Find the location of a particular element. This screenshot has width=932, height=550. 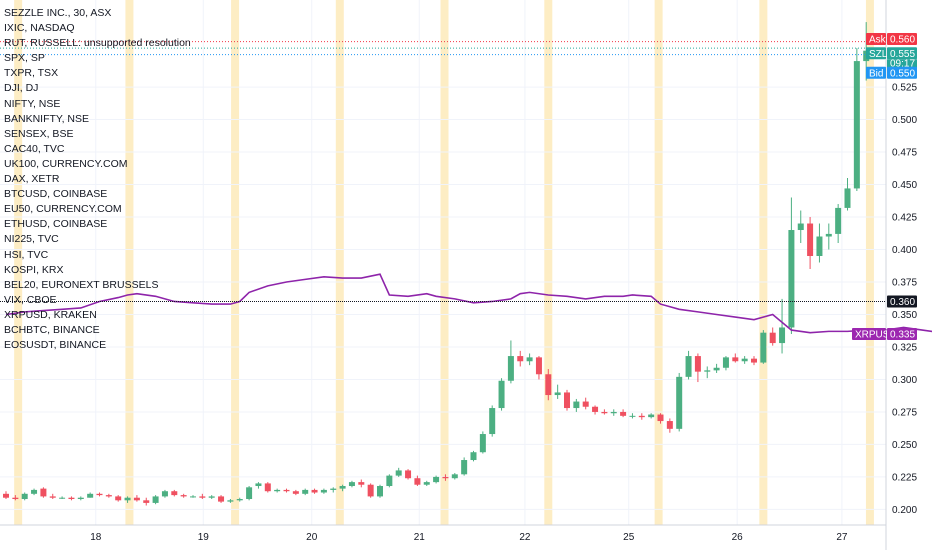

bid-tag-value-box is located at coordinates (902, 72).